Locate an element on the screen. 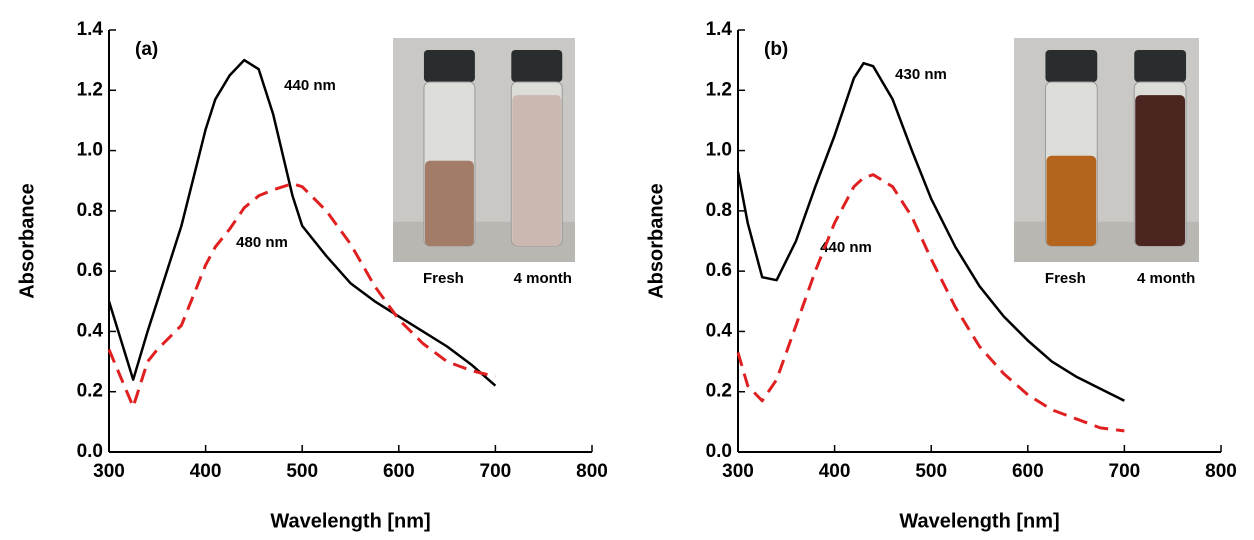 This screenshot has height=540, width=1254. panel-label: (b) is located at coordinates (776, 49).